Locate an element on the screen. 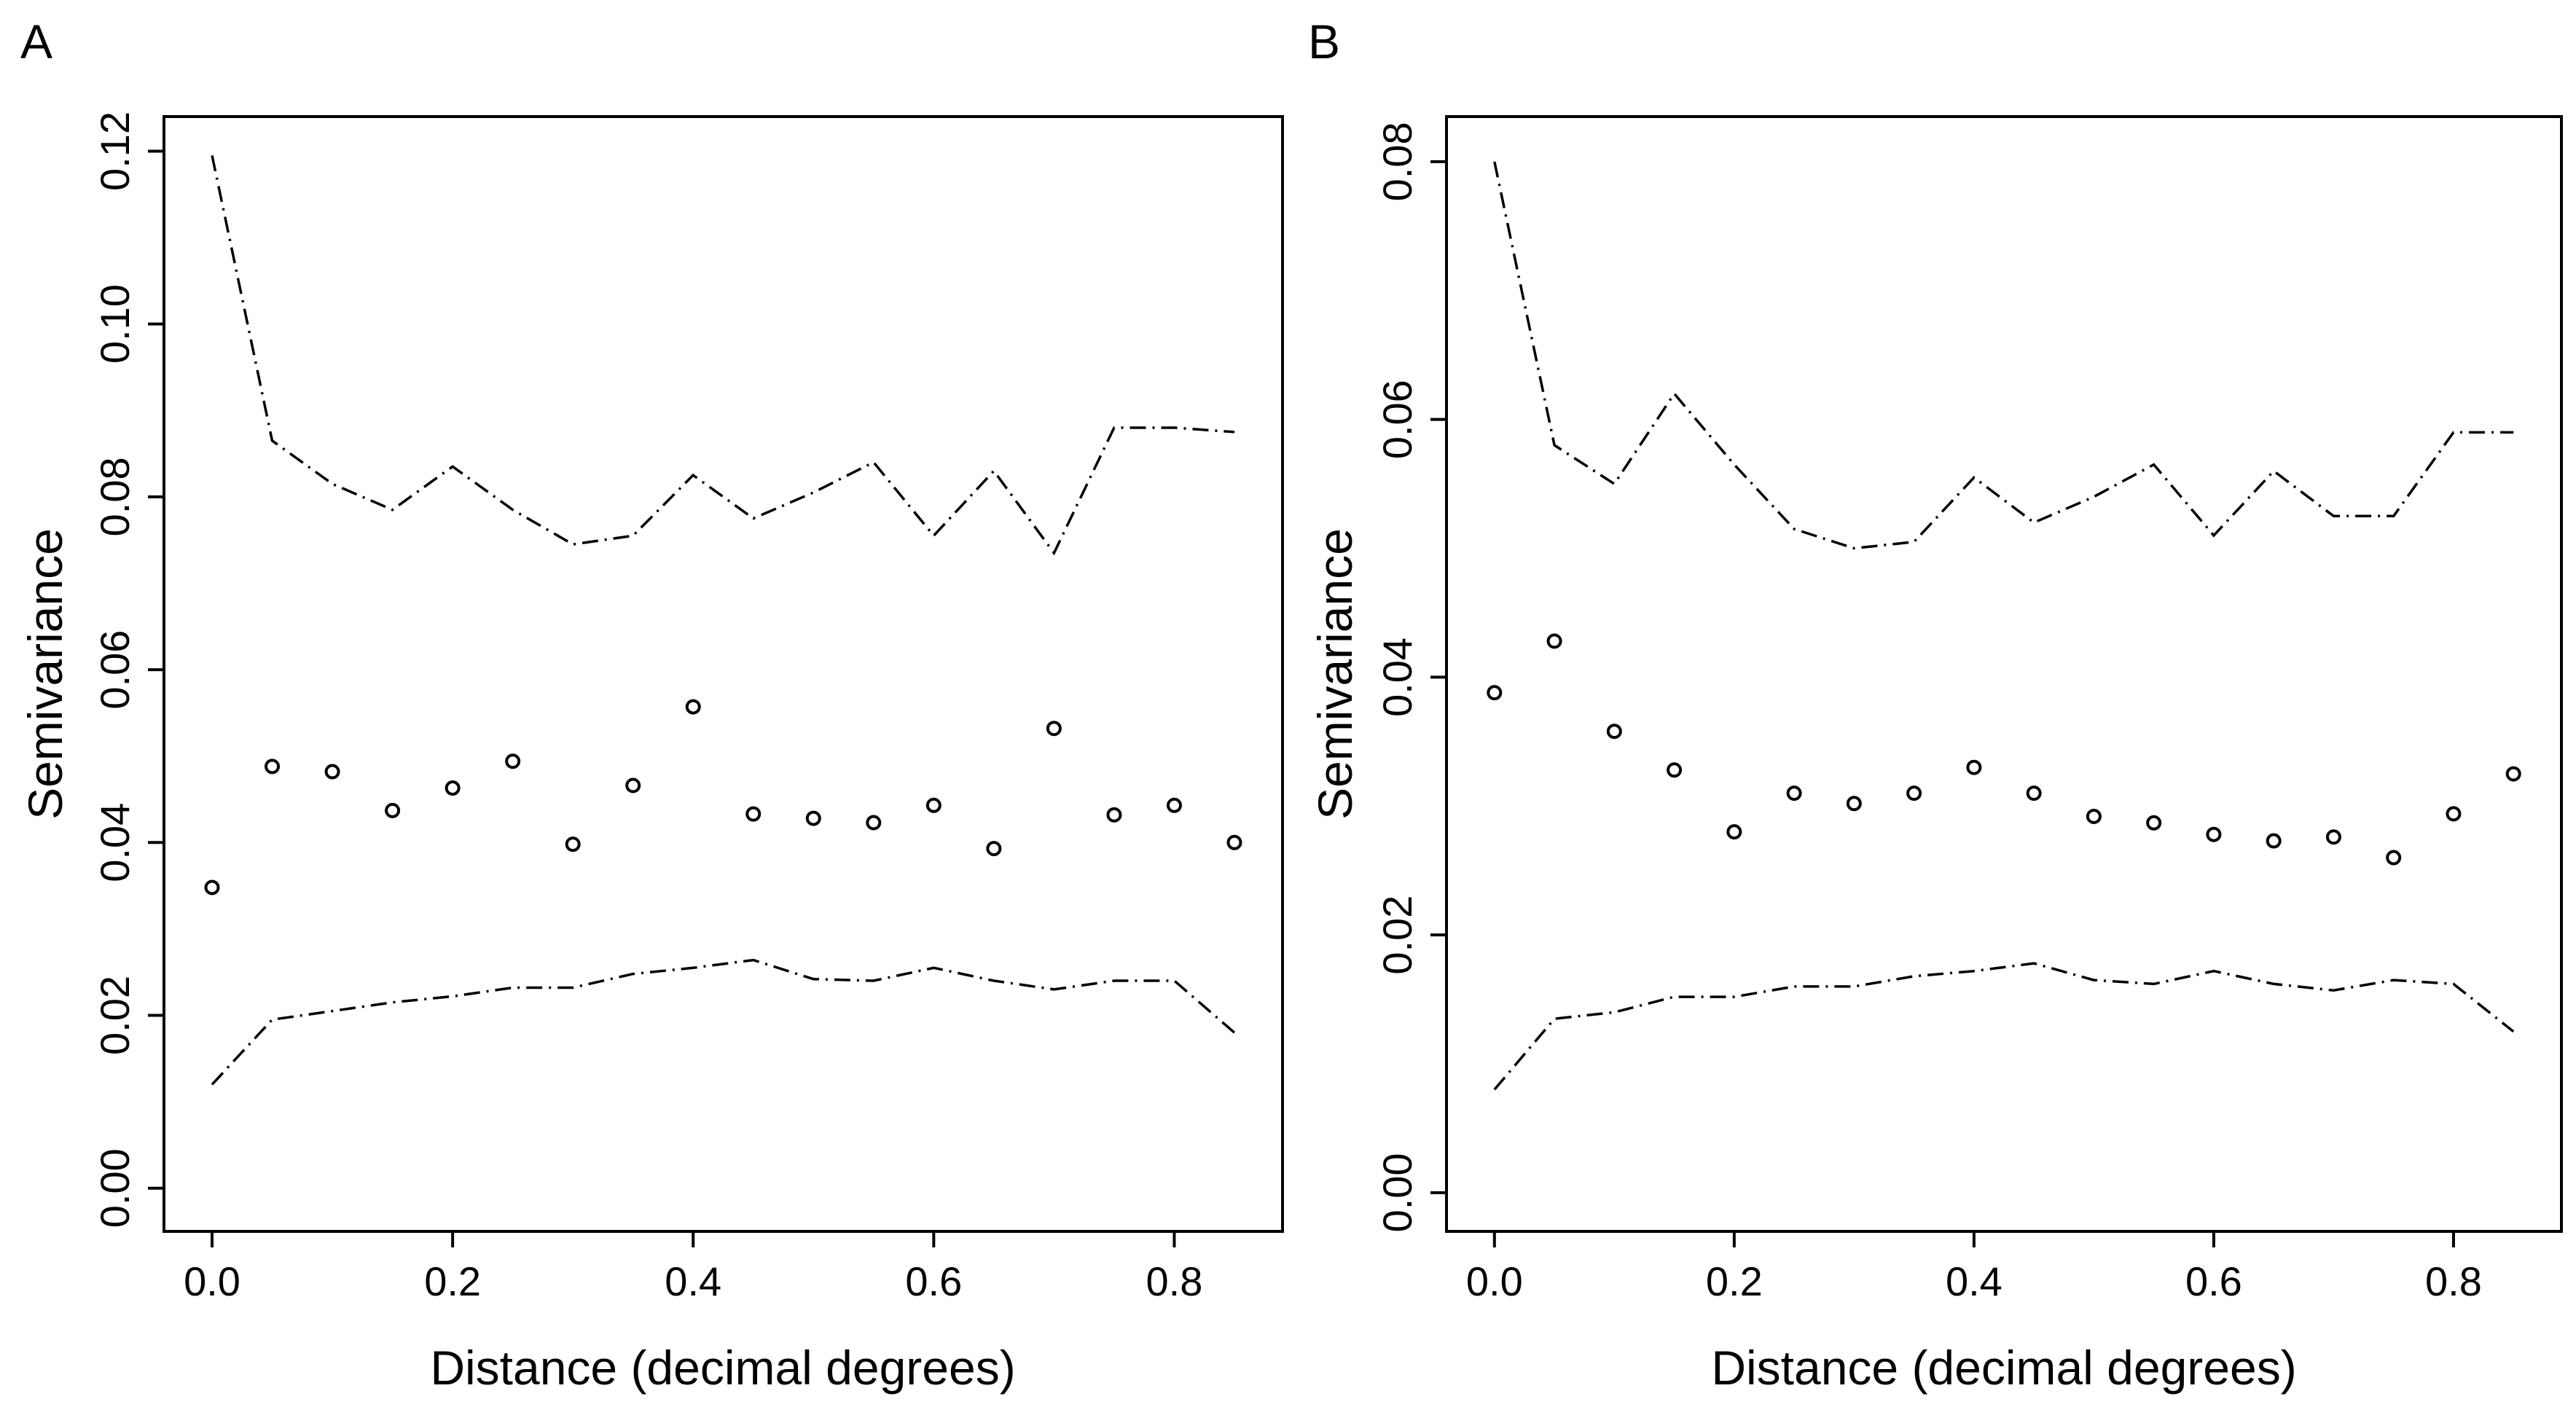  panel-a-x-tick-label: 0.4 is located at coordinates (693, 1281).